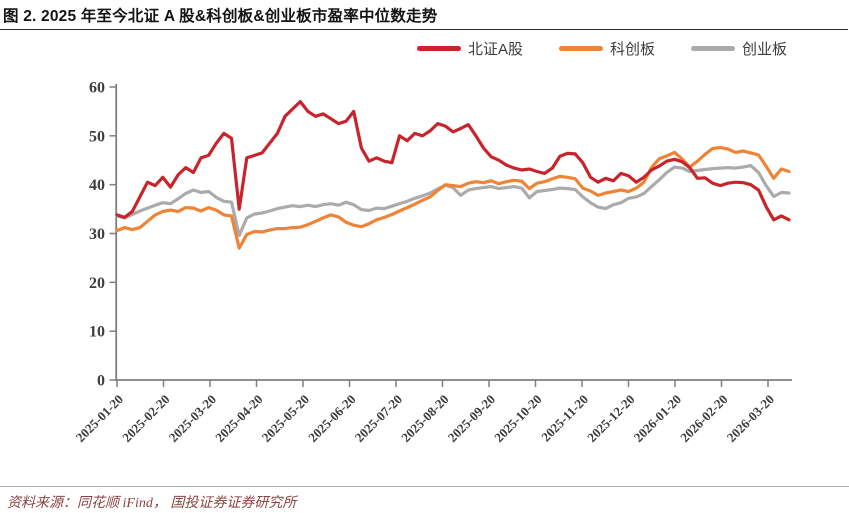  Describe the element at coordinates (453, 201) in the screenshot. I see `series-line-chuangyeban` at that location.